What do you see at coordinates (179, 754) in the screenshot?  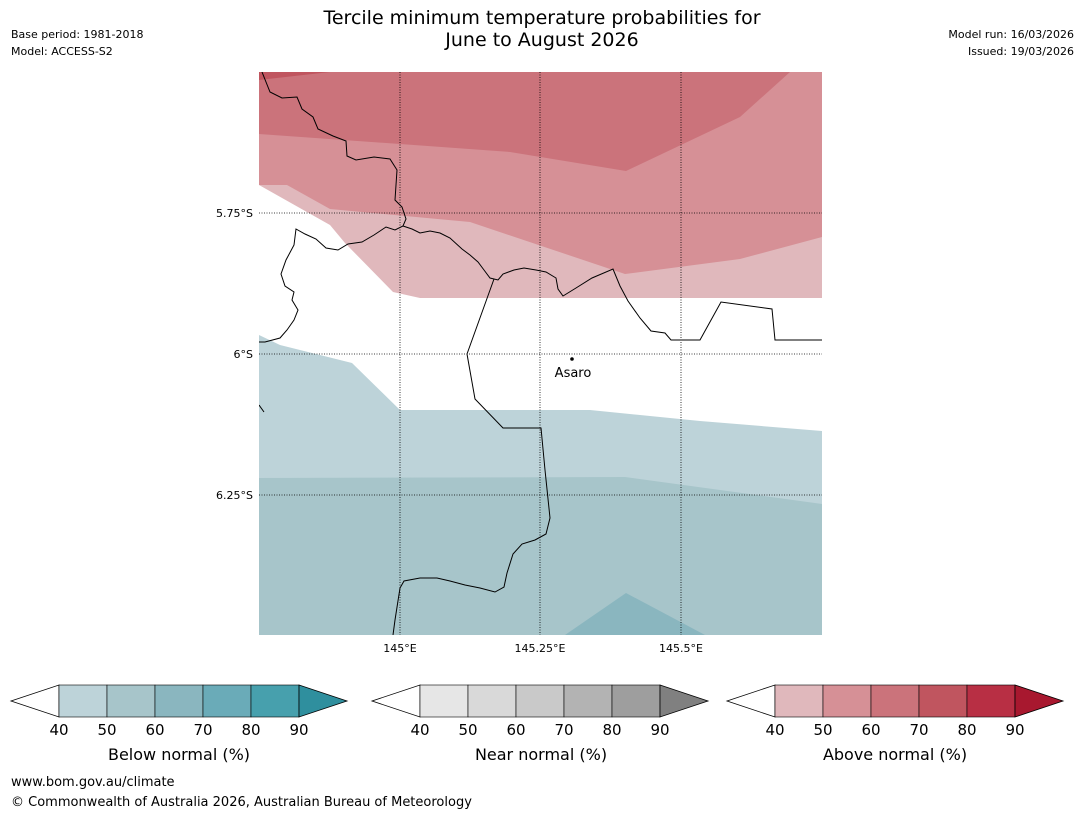 I see `below-normal-title: Below normal (%)` at bounding box center [179, 754].